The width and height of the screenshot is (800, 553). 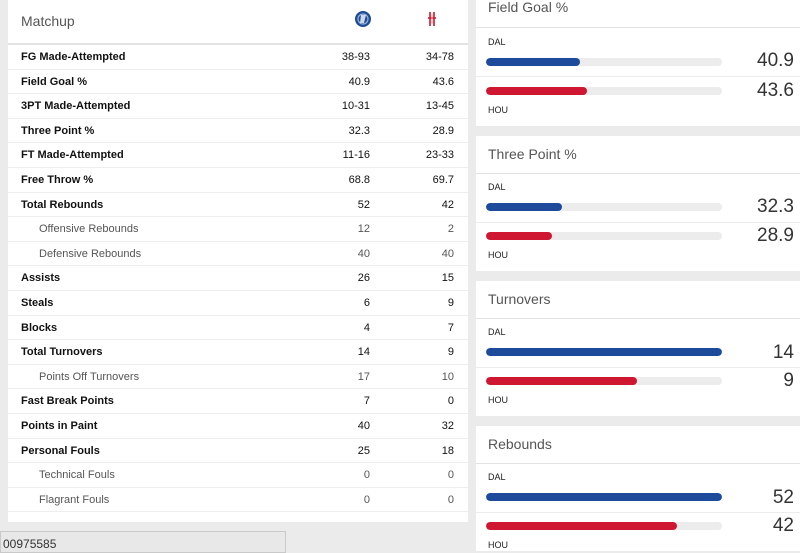 What do you see at coordinates (77, 475) in the screenshot?
I see `stat-label: Technical Fouls` at bounding box center [77, 475].